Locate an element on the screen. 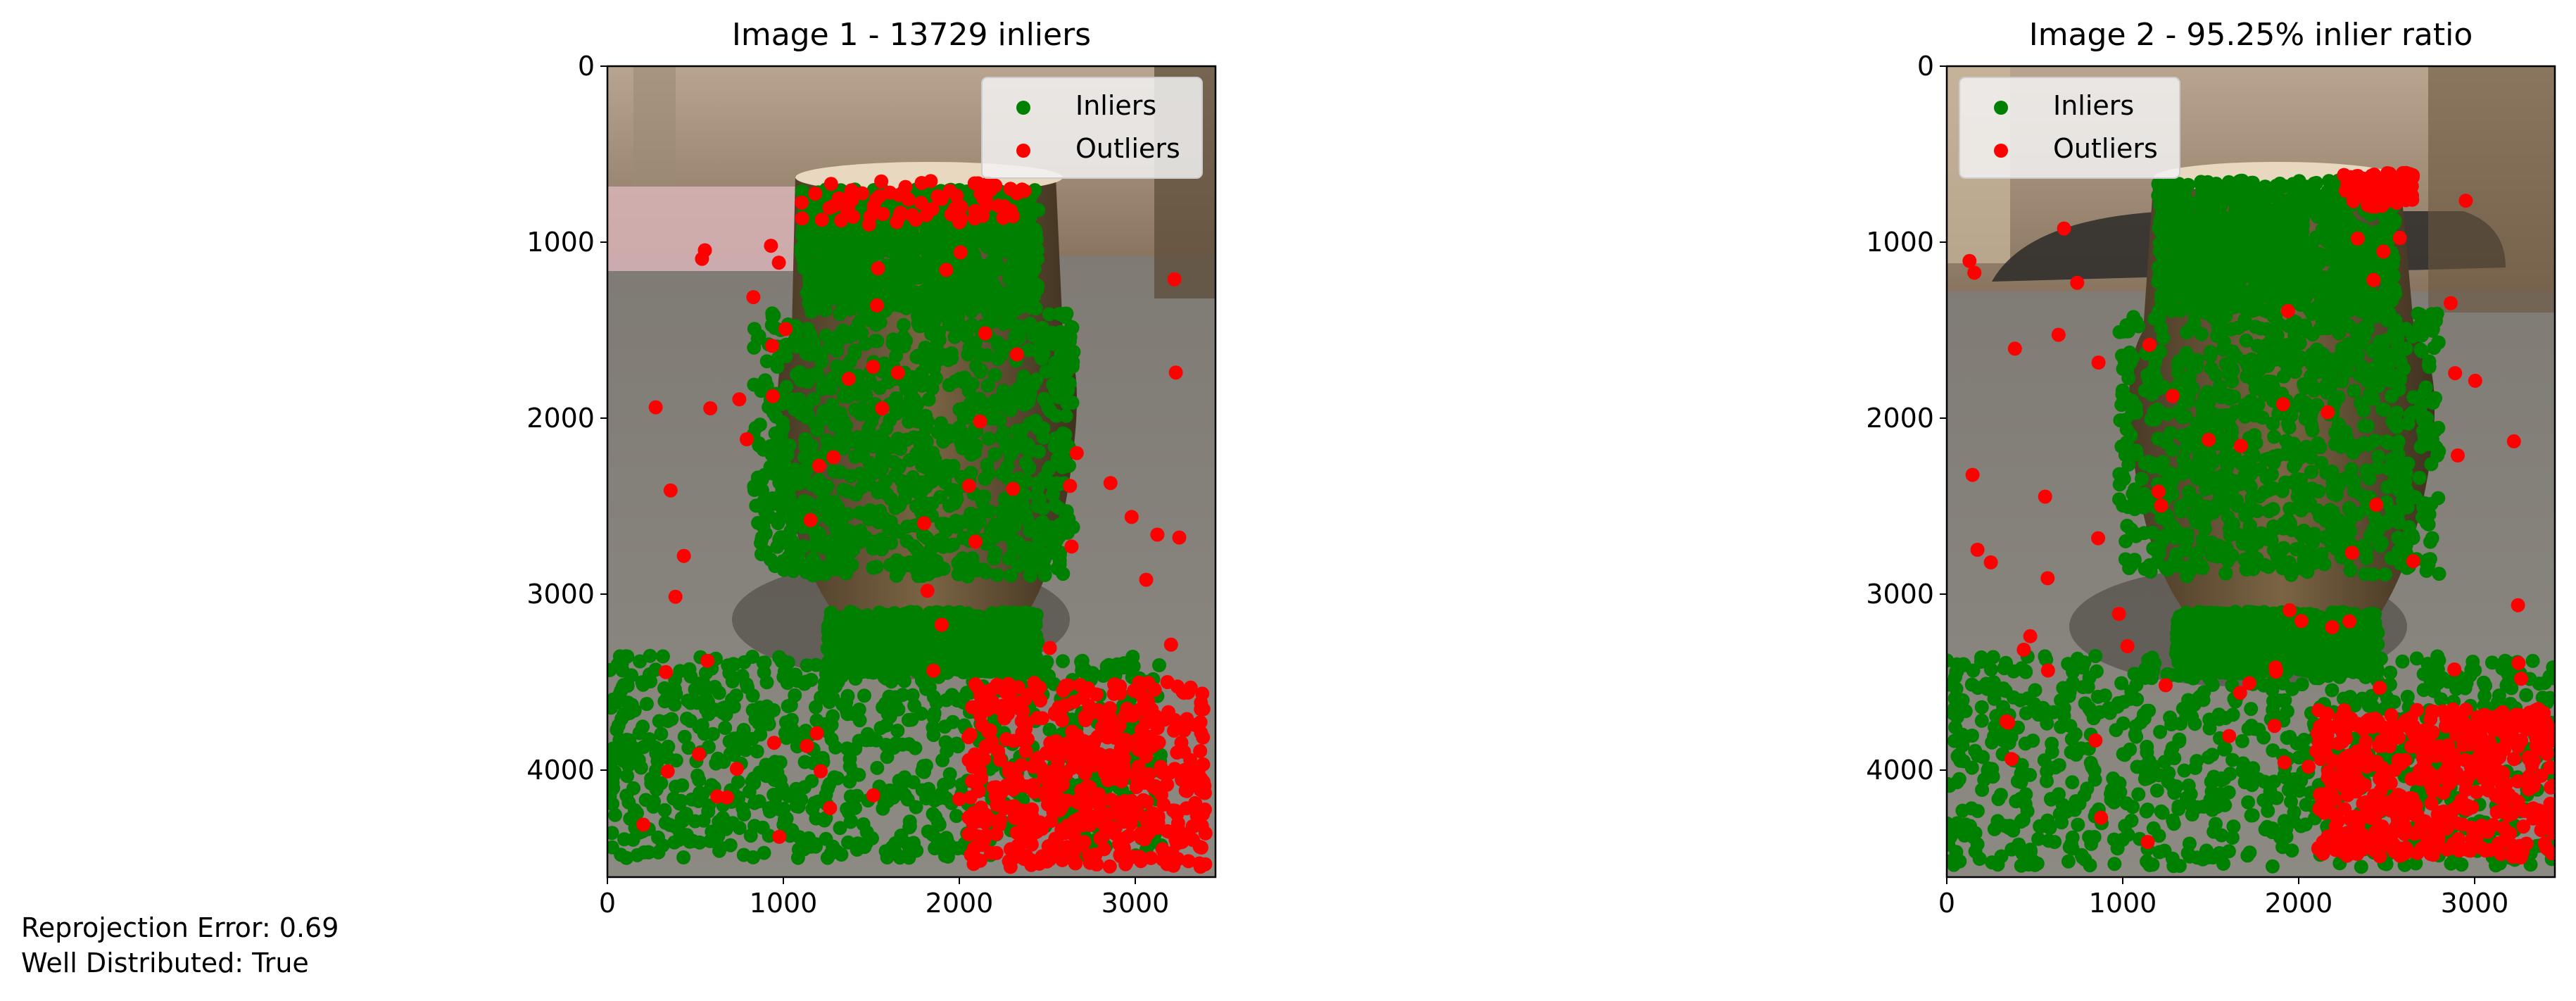 Image resolution: width=2576 pixels, height=1001 pixels. x-tick-label: 1000 is located at coordinates (784, 904).